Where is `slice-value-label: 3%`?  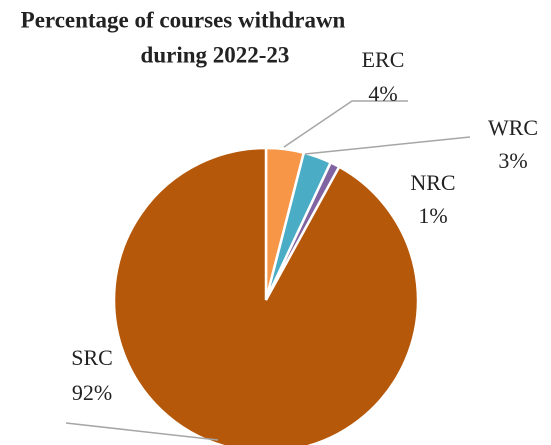
slice-value-label: 3% is located at coordinates (512, 160).